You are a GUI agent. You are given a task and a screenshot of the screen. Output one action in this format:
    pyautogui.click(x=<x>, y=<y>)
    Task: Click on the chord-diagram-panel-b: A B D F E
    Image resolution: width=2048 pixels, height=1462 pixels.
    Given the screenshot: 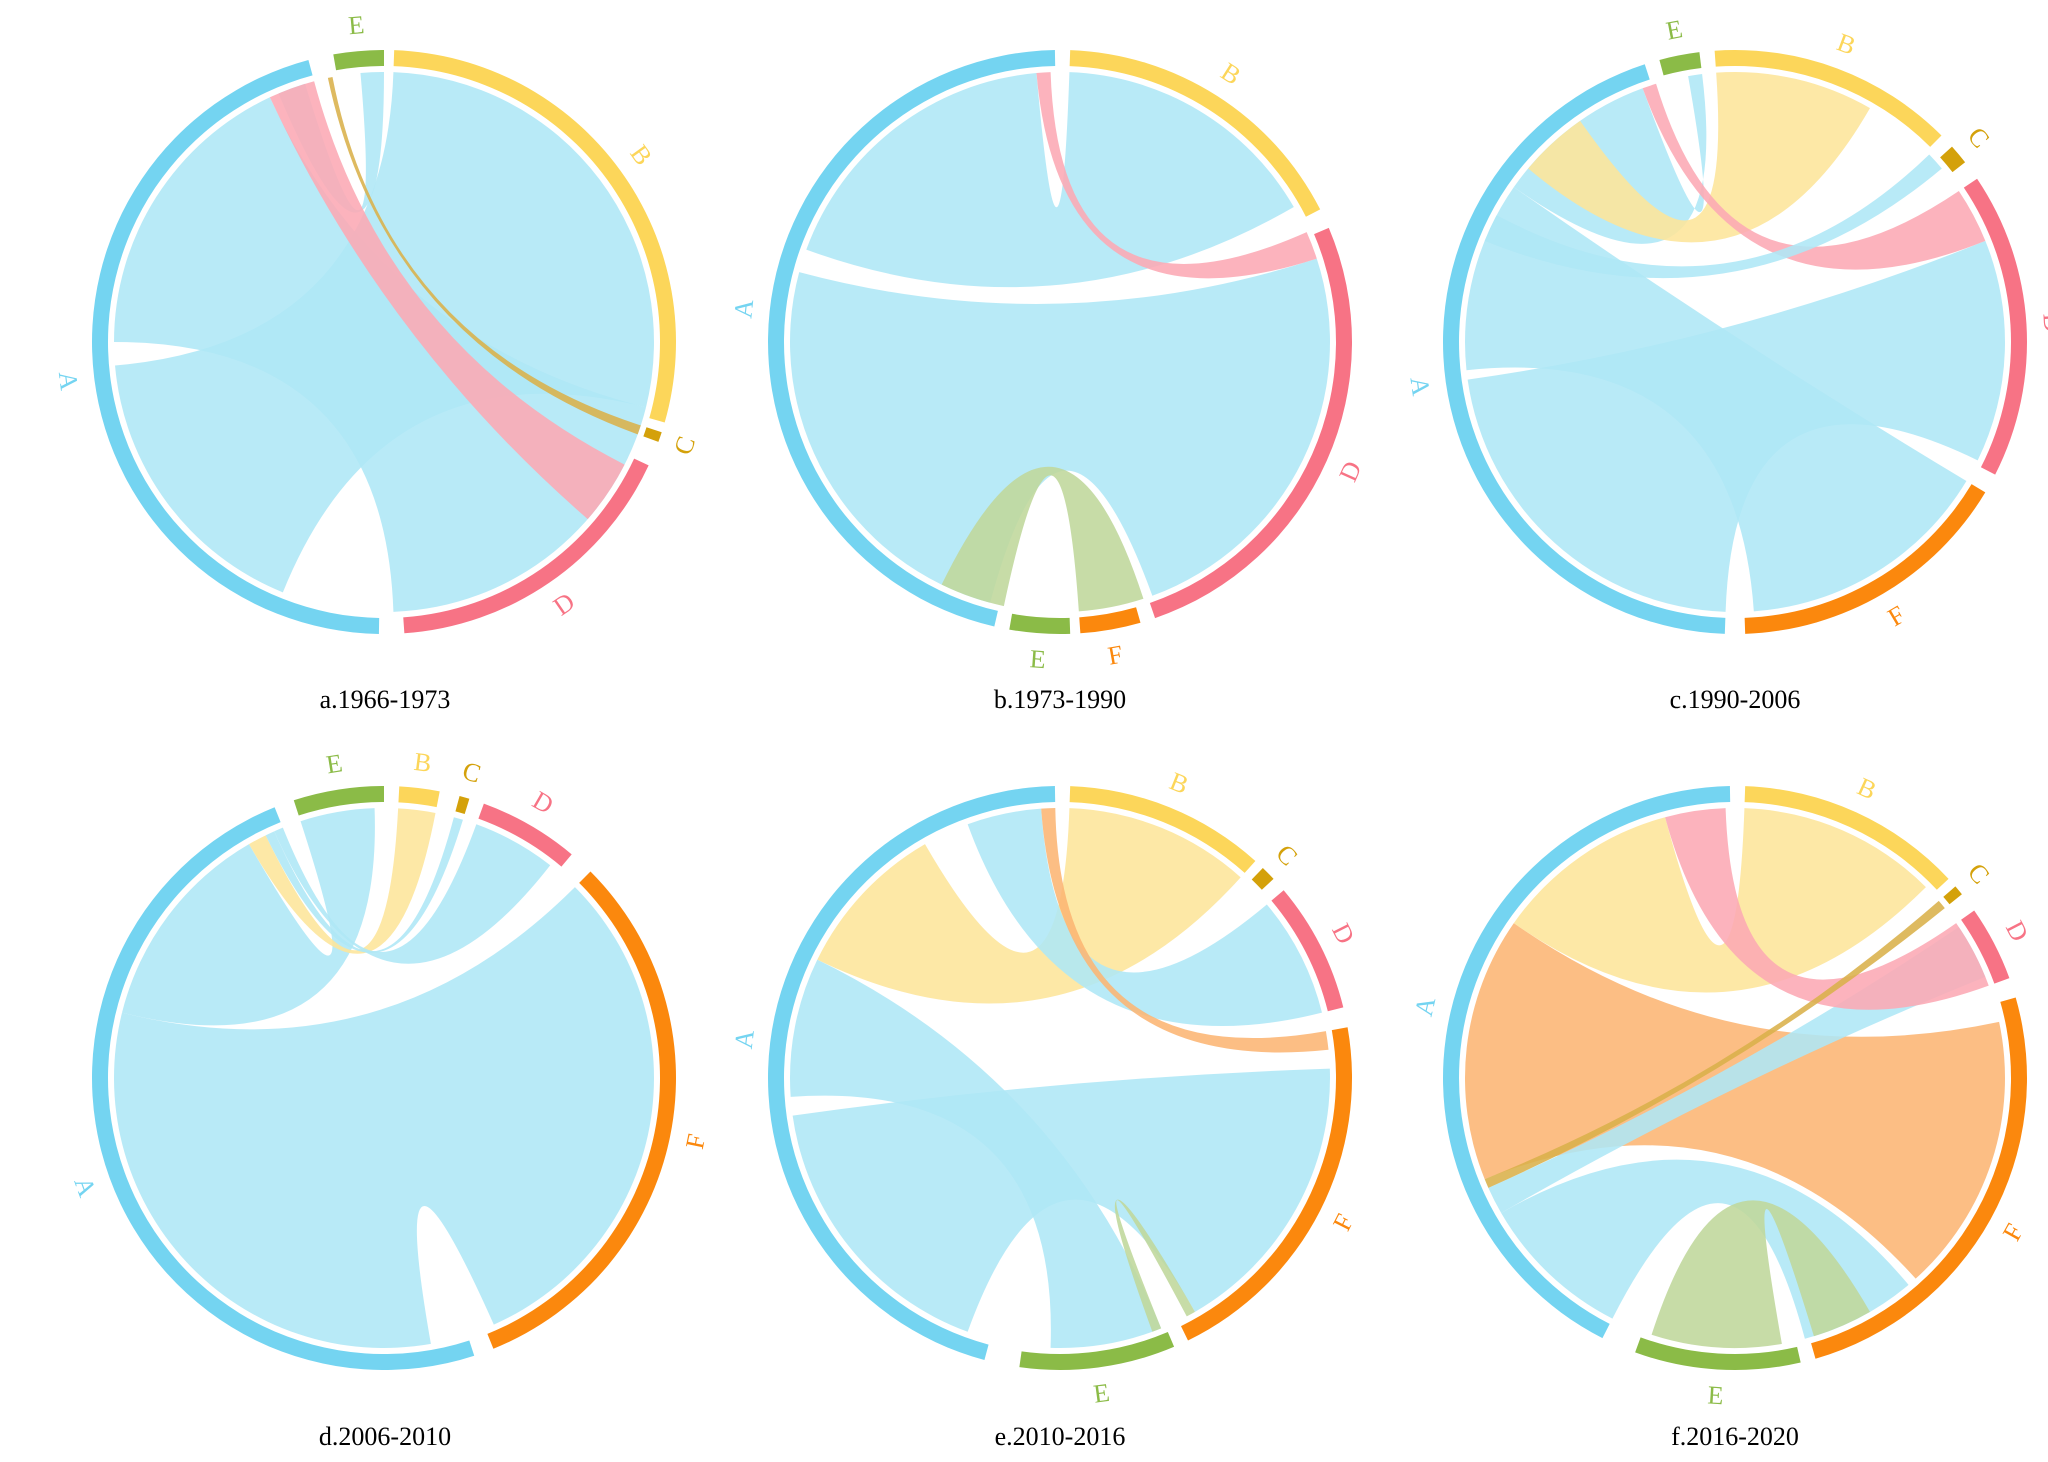 What is the action you would take?
    pyautogui.click(x=1048, y=362)
    